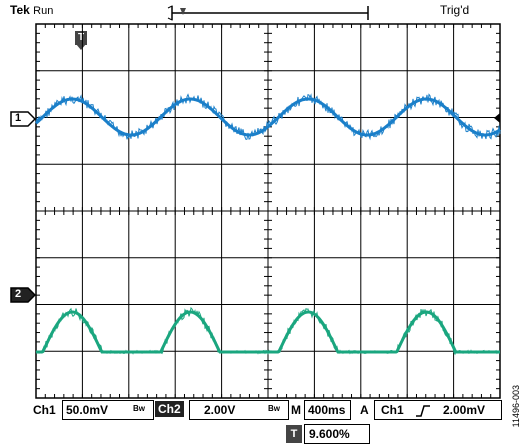  What do you see at coordinates (23, 119) in the screenshot?
I see `ch1-marker-icon` at bounding box center [23, 119].